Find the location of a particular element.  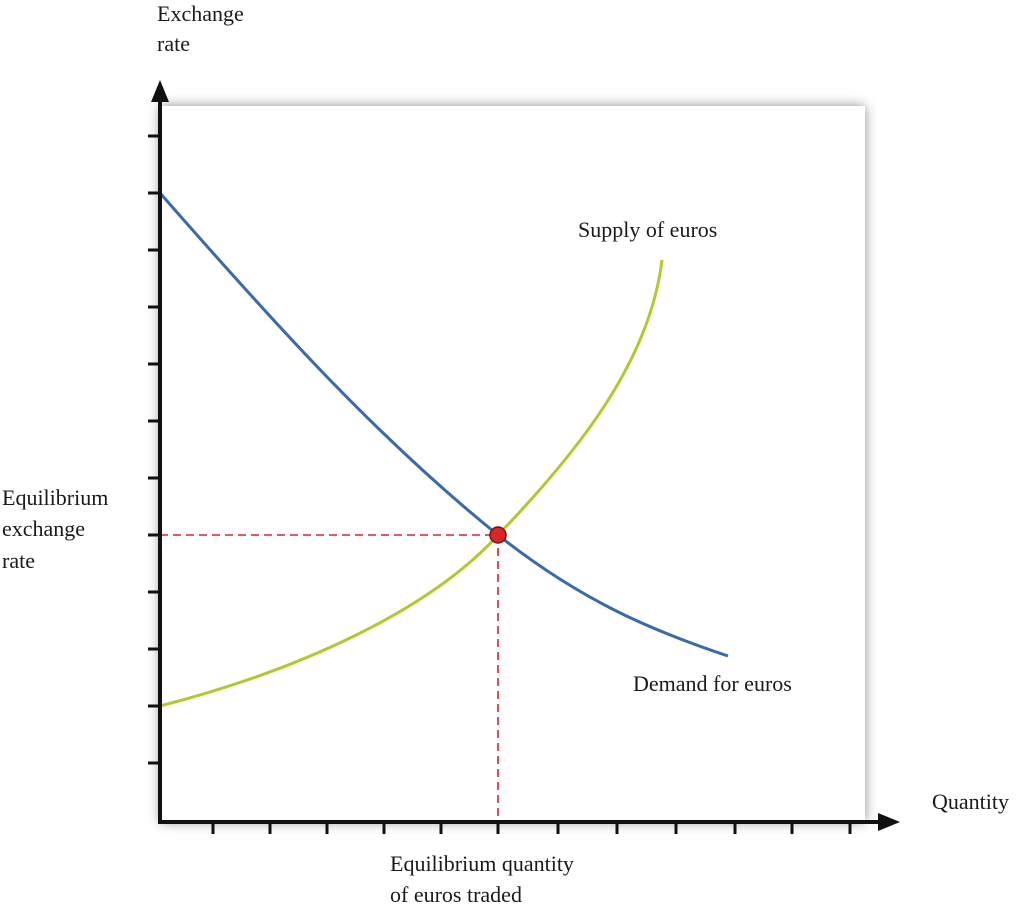

equilibrium-point is located at coordinates (498, 535).